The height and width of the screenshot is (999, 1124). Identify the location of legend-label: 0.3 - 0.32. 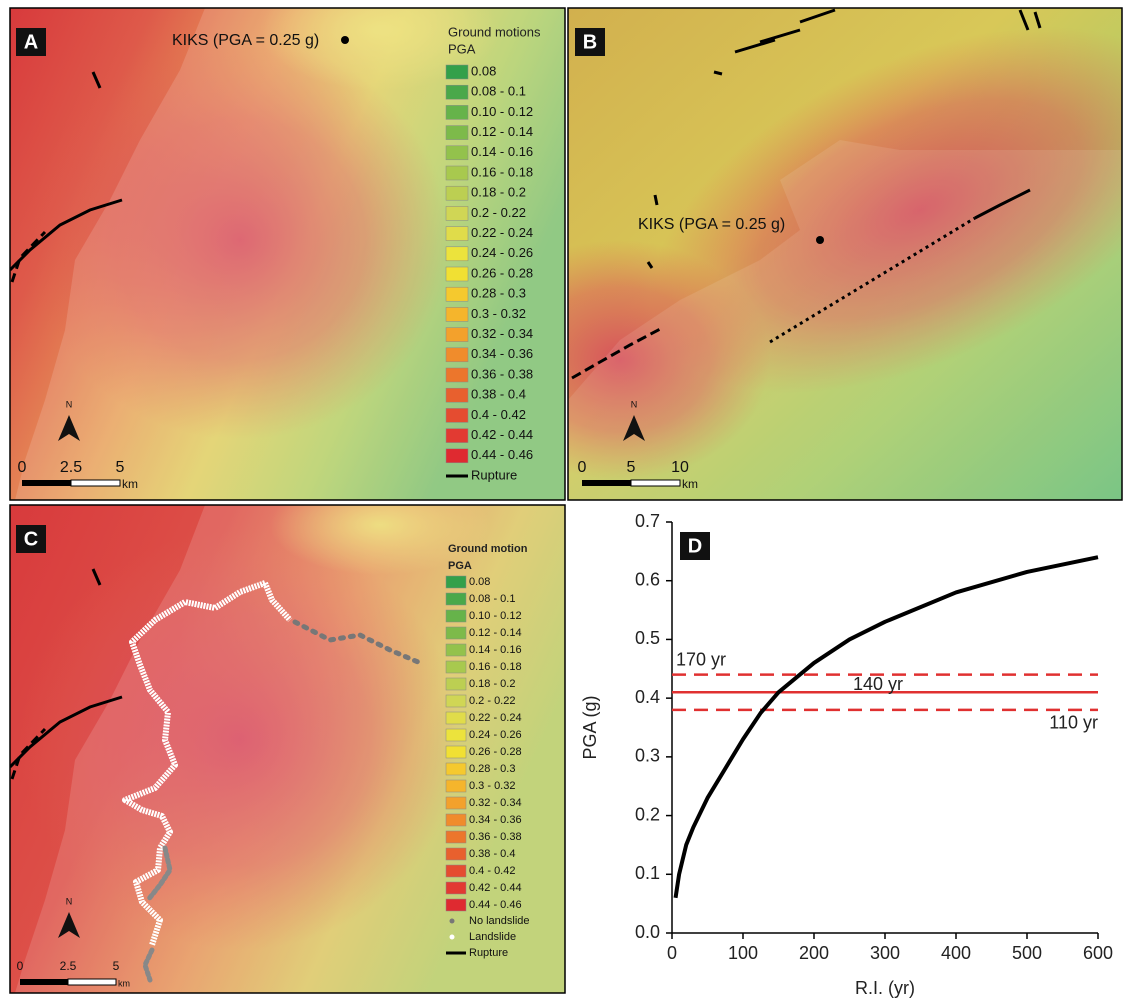
(492, 786).